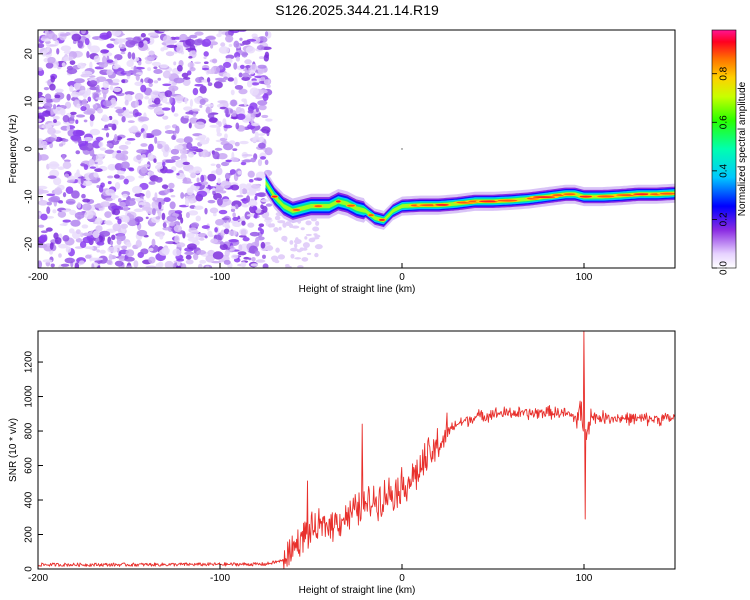 This screenshot has height=600, width=750. I want to click on snr-y-tick-label: 200, so click(29, 534).